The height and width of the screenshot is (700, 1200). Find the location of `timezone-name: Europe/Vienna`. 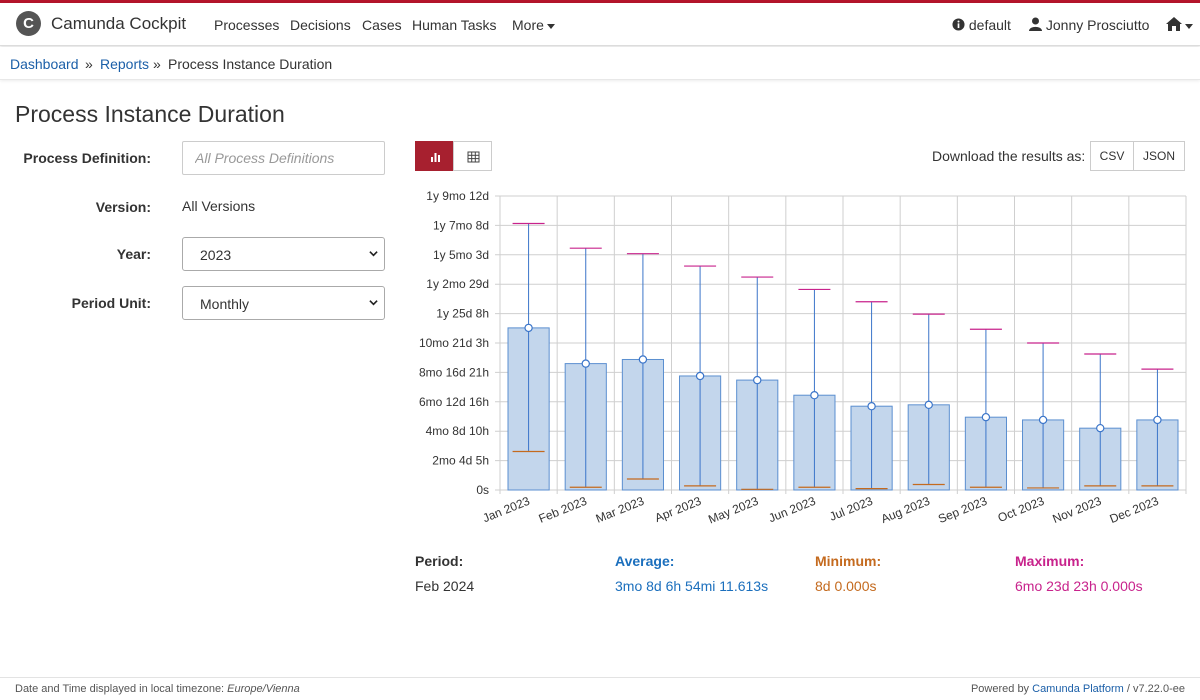

timezone-name: Europe/Vienna is located at coordinates (263, 689).